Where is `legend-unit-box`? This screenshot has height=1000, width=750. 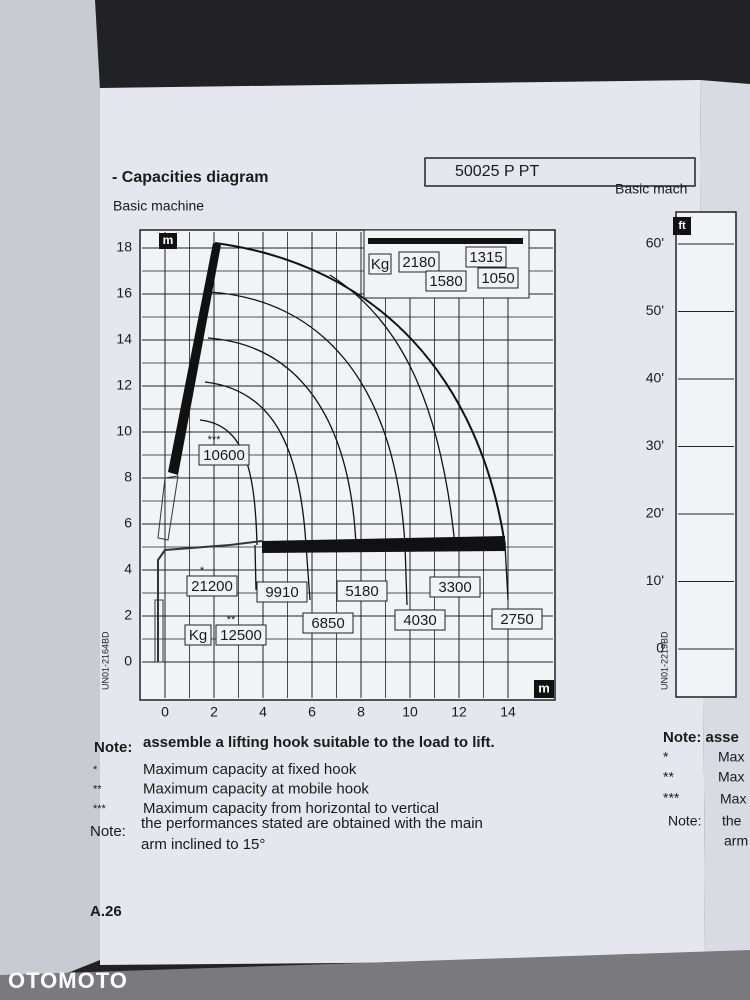 legend-unit-box is located at coordinates (380, 264).